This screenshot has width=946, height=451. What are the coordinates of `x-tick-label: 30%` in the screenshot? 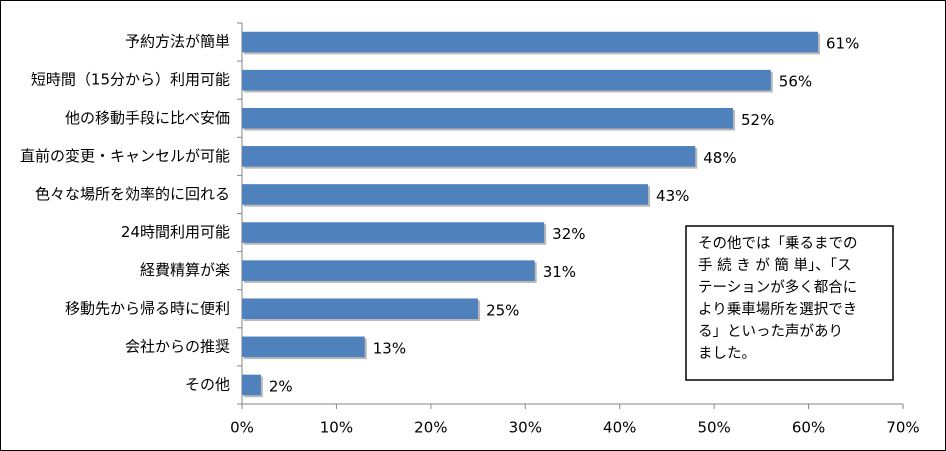 It's located at (525, 428).